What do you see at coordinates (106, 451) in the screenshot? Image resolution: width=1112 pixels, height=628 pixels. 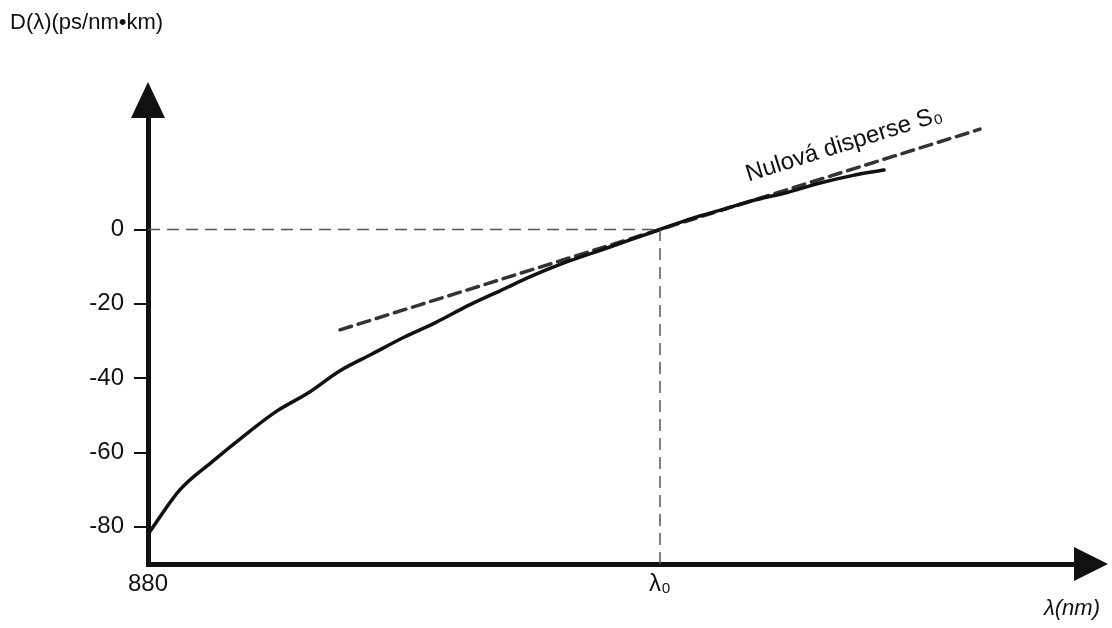 I see `y-tick-label: -60` at bounding box center [106, 451].